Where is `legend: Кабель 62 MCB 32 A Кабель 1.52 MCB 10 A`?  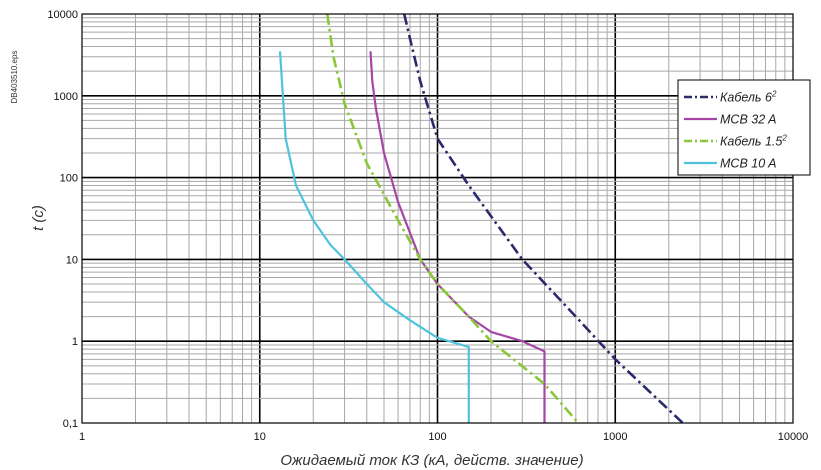 legend: Кабель 62 MCB 32 A Кабель 1.52 MCB 10 A is located at coordinates (744, 127).